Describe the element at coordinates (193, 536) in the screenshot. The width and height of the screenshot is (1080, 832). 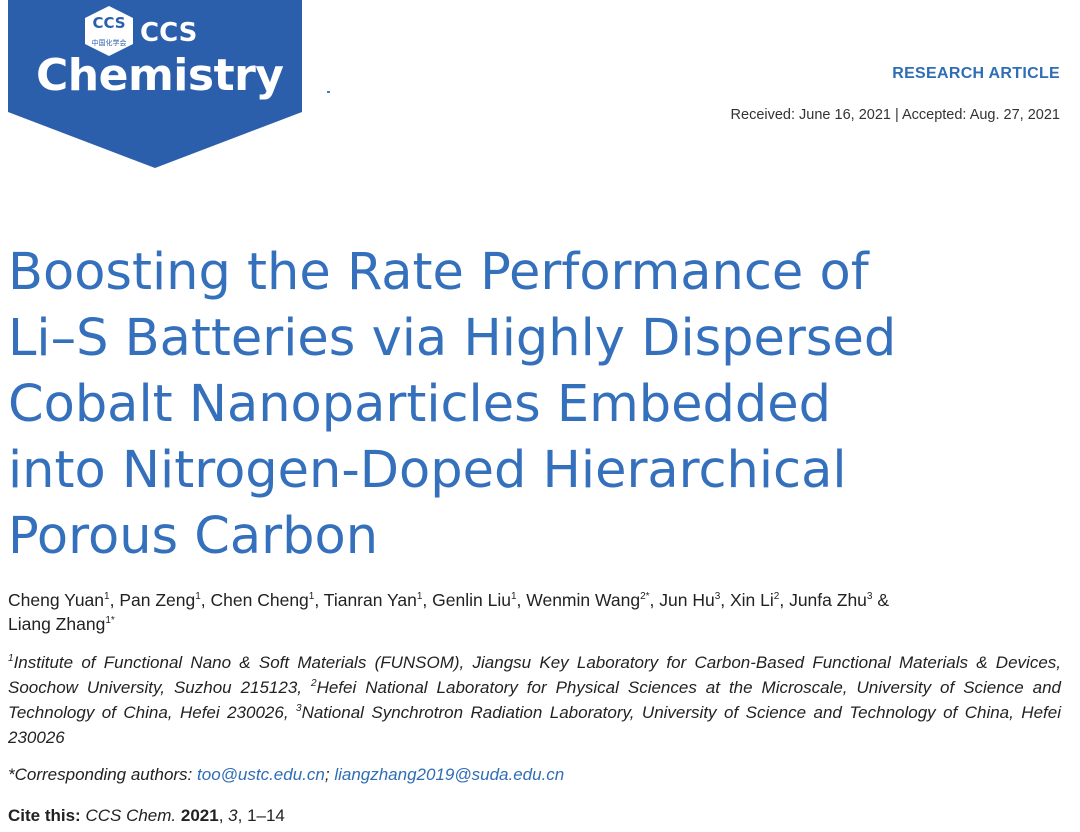
I see `title-line: Porous Carbon` at that location.